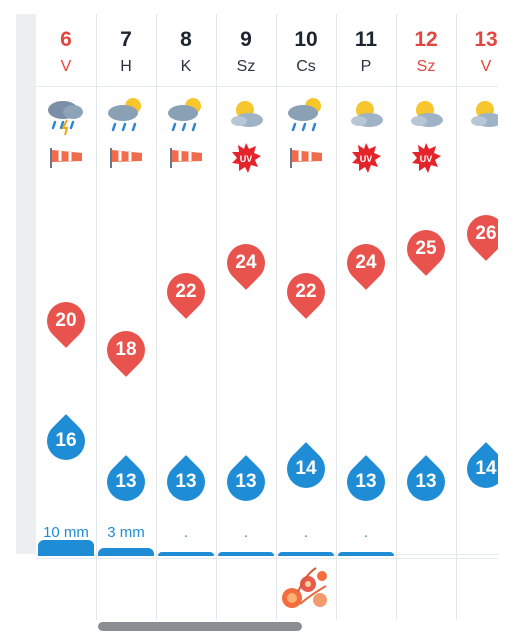 The height and width of the screenshot is (640, 514). I want to click on day-number: 11, so click(366, 39).